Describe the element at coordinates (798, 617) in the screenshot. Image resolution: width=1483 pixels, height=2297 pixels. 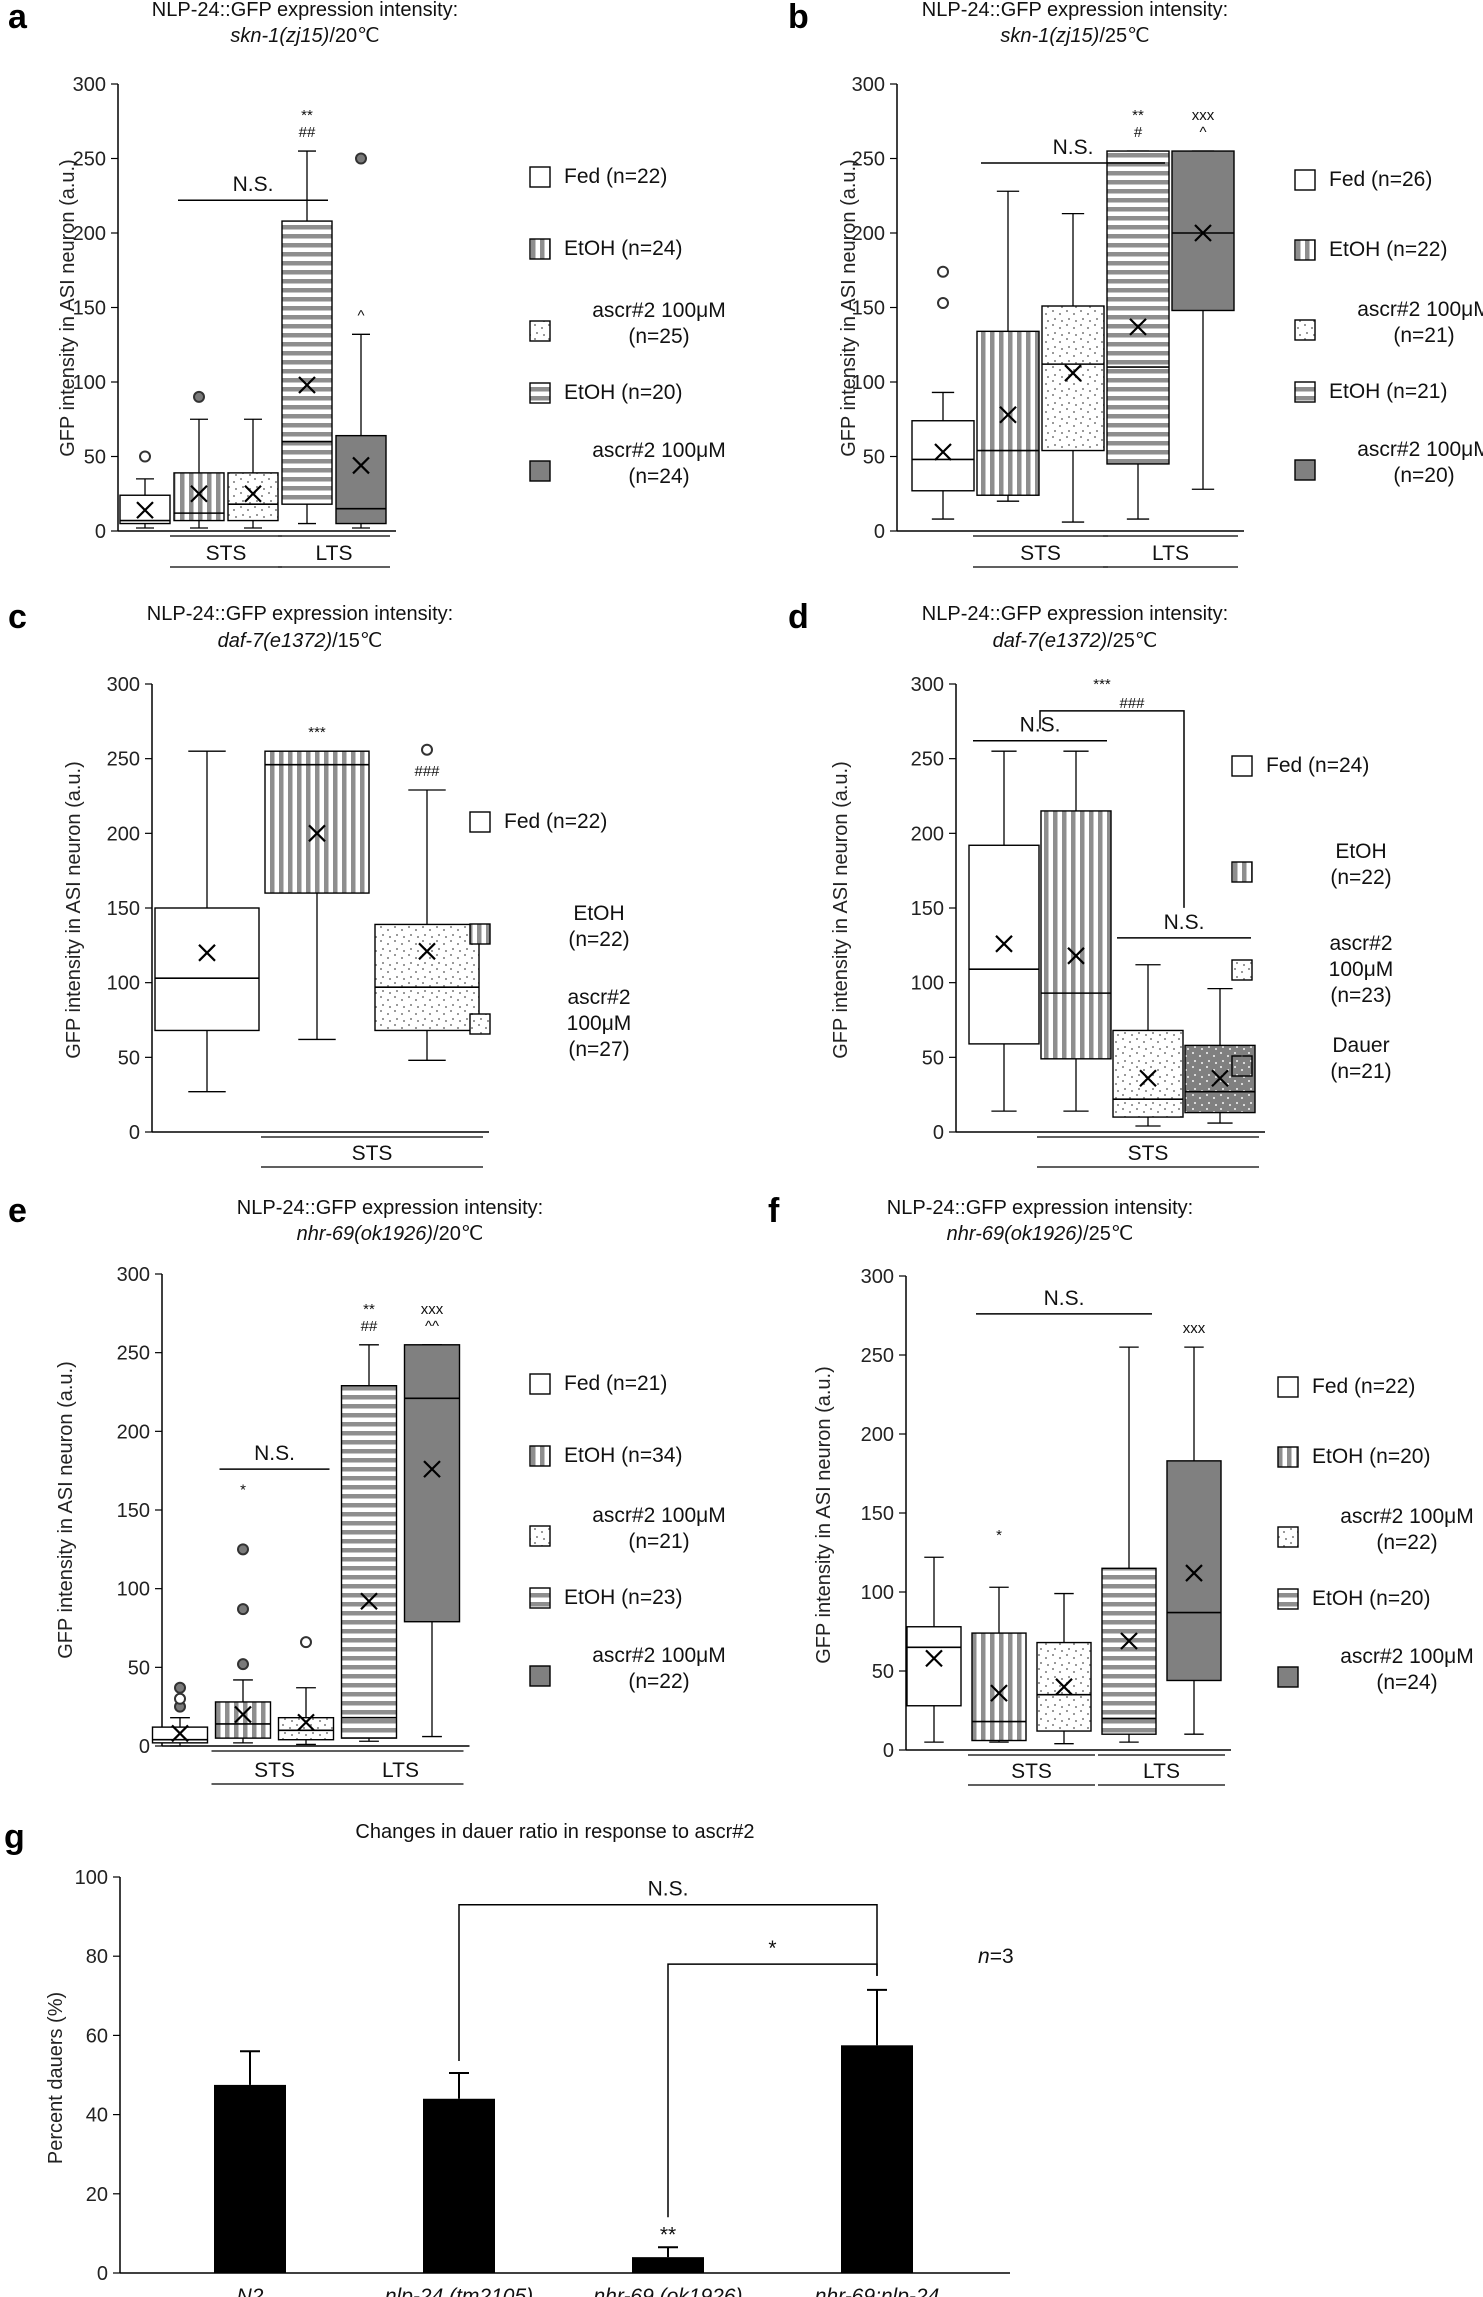
I see `panel-letter: d` at that location.